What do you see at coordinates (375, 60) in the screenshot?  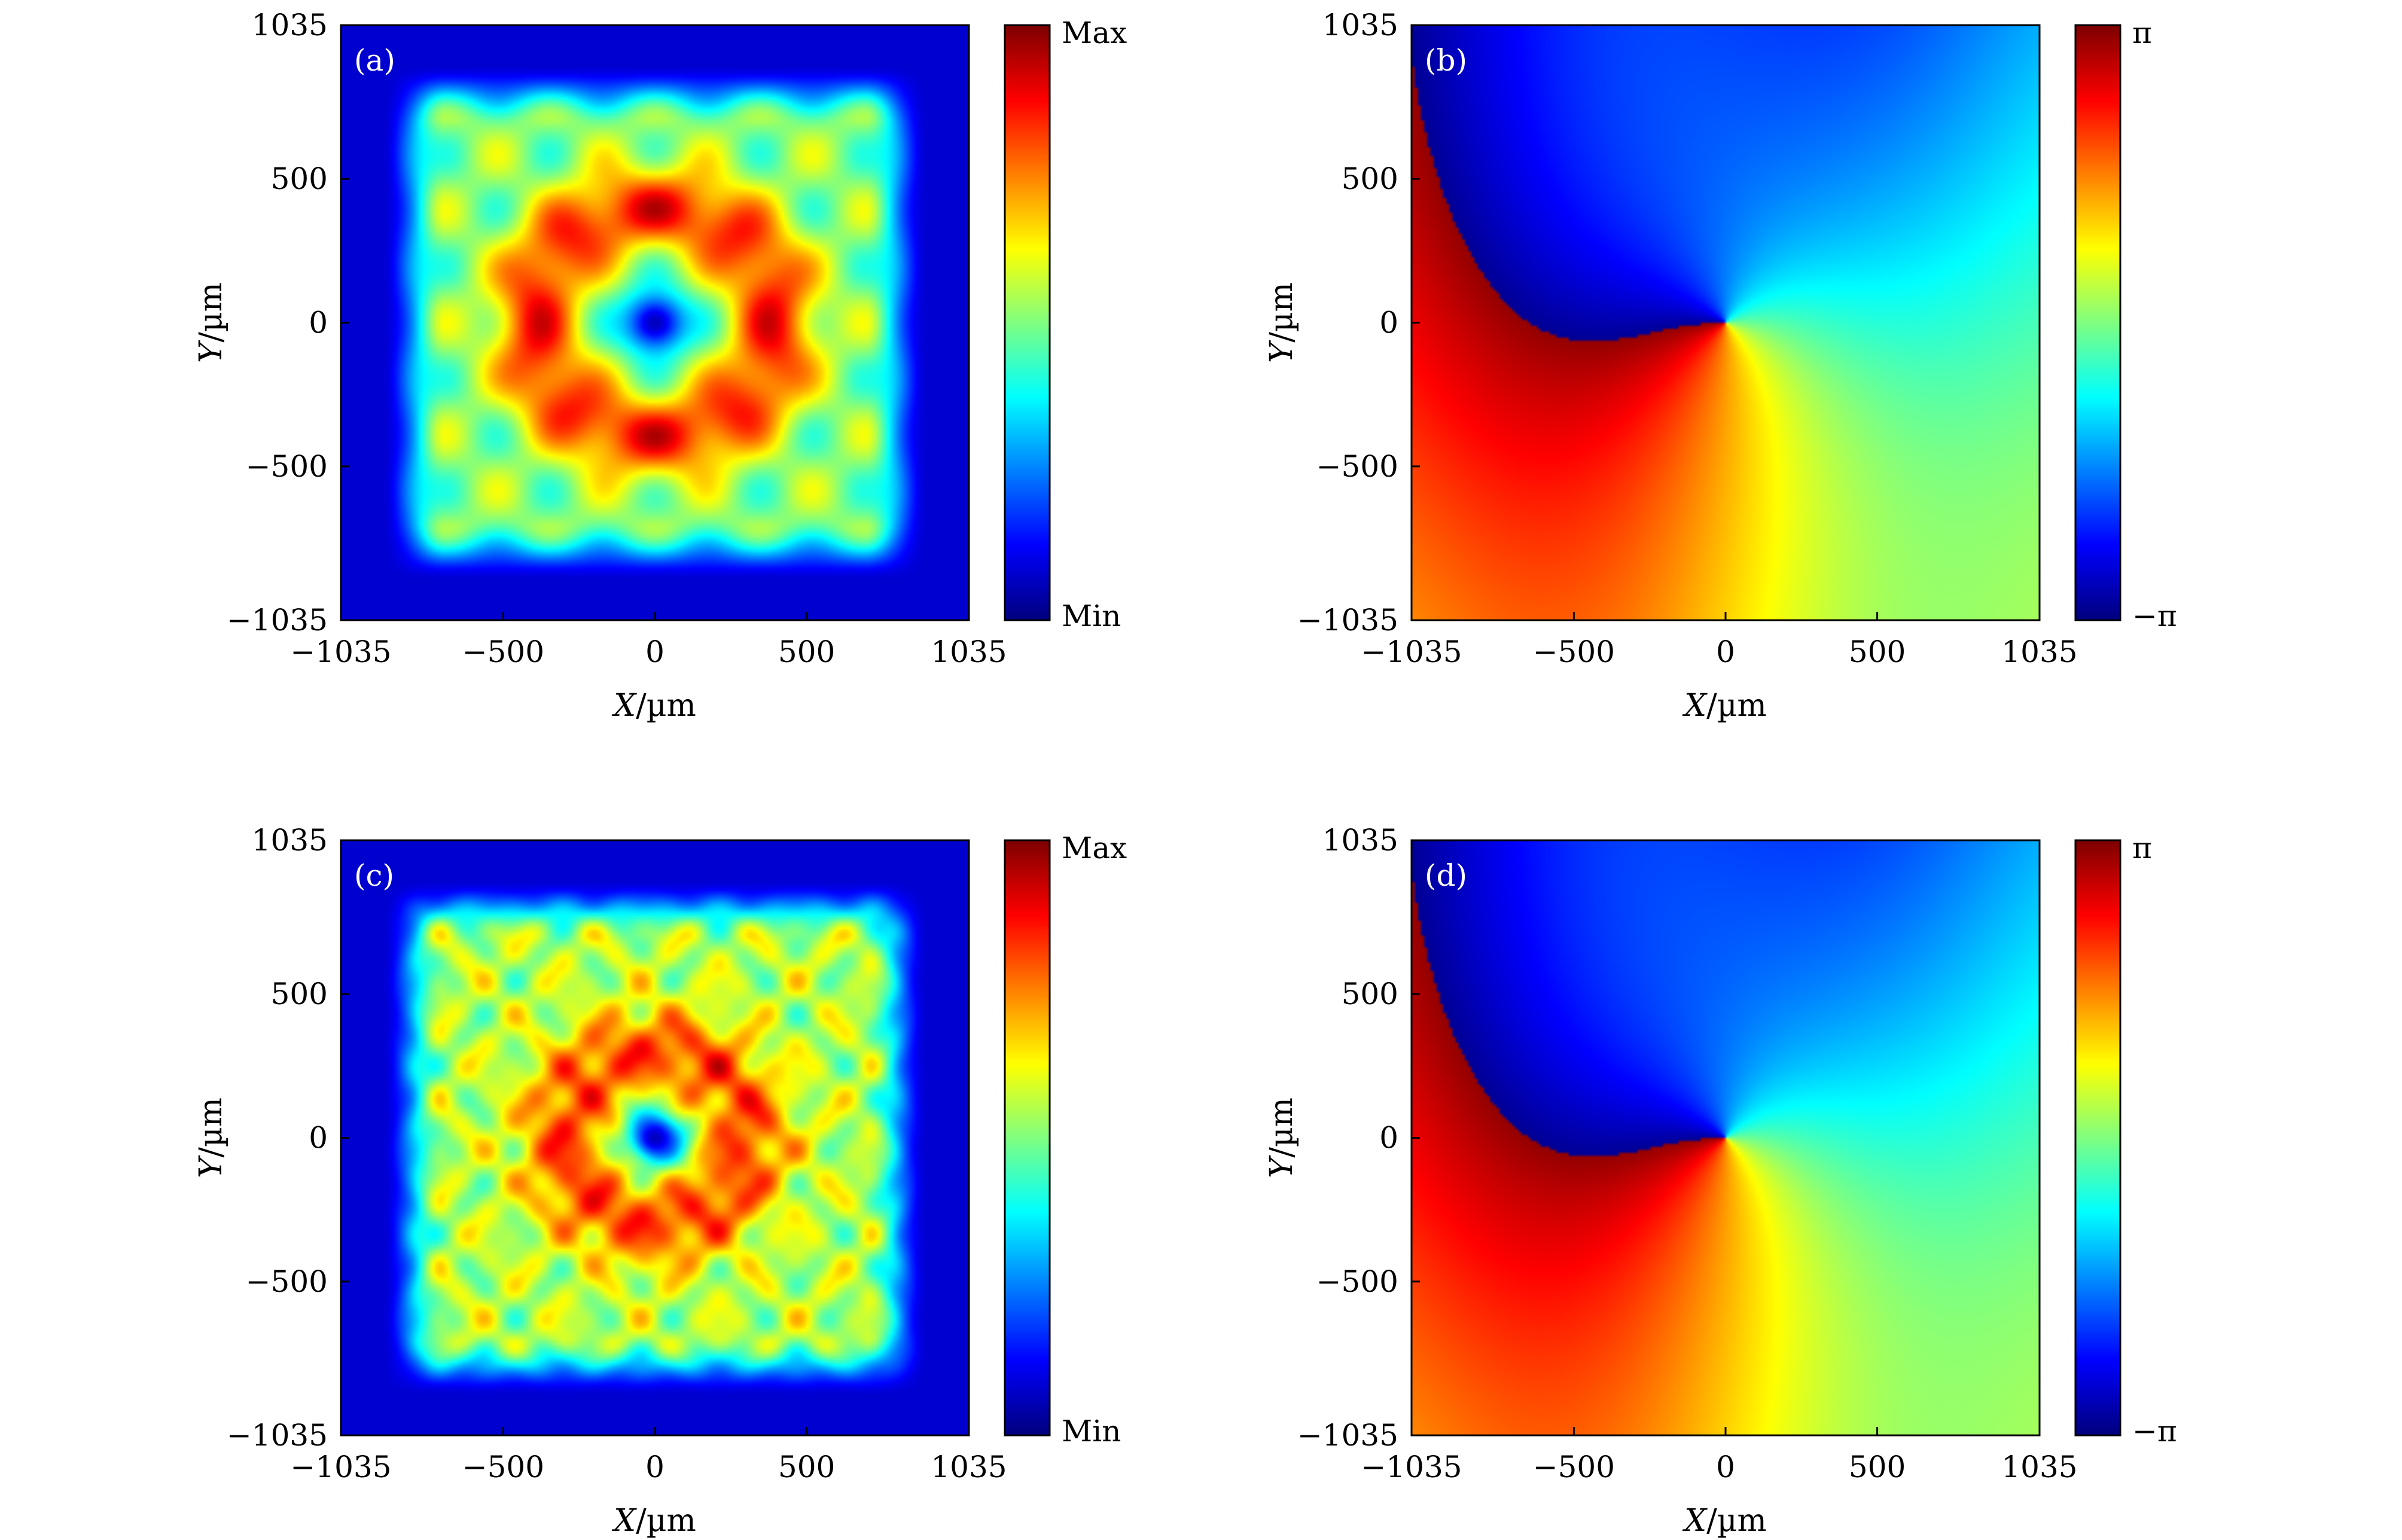 I see `panel-label: (a)` at bounding box center [375, 60].